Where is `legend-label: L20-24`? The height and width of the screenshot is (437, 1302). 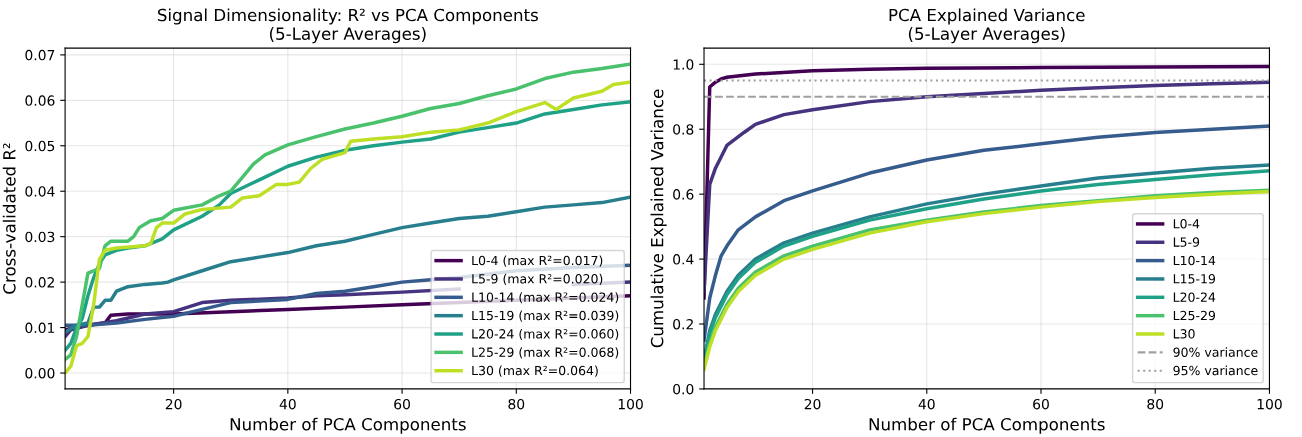 legend-label: L20-24 is located at coordinates (1194, 297).